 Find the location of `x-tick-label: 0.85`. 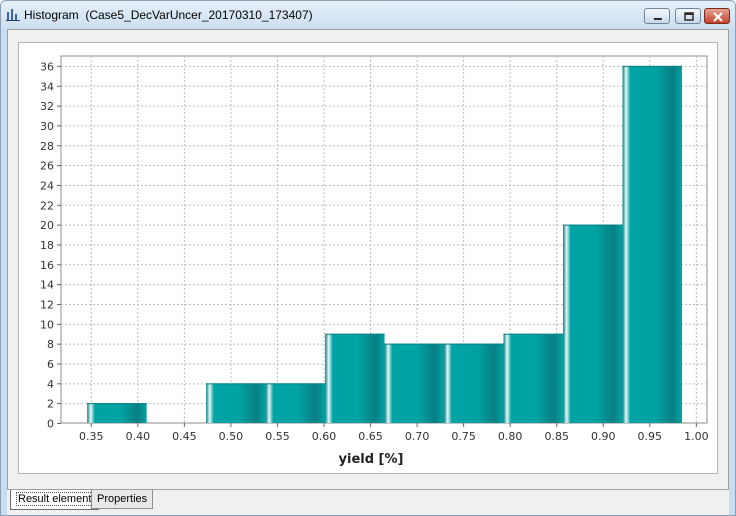

x-tick-label: 0.85 is located at coordinates (556, 436).